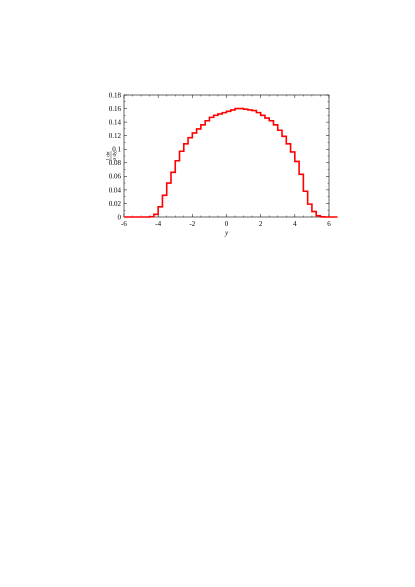  I want to click on y-axis-label-numerator: 1 dσ, so click(109, 155).